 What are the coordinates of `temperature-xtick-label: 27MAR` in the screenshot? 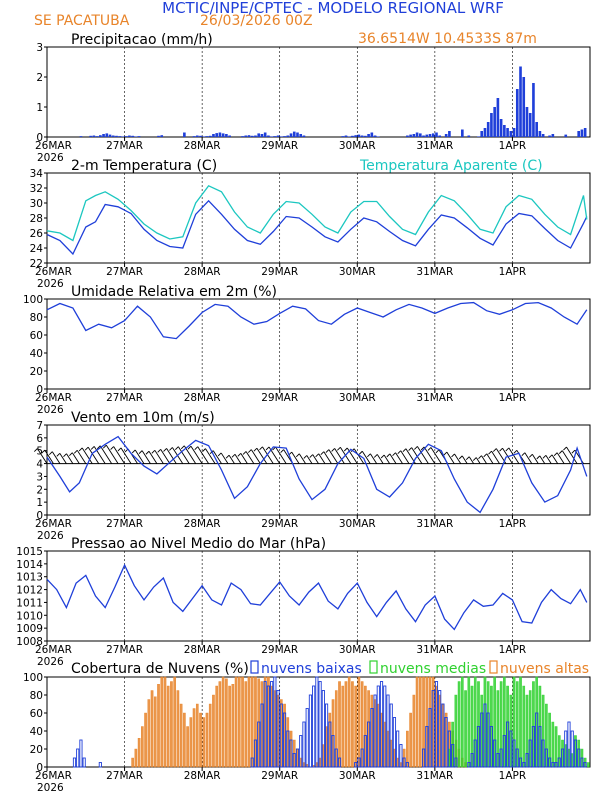 It's located at (124, 272).